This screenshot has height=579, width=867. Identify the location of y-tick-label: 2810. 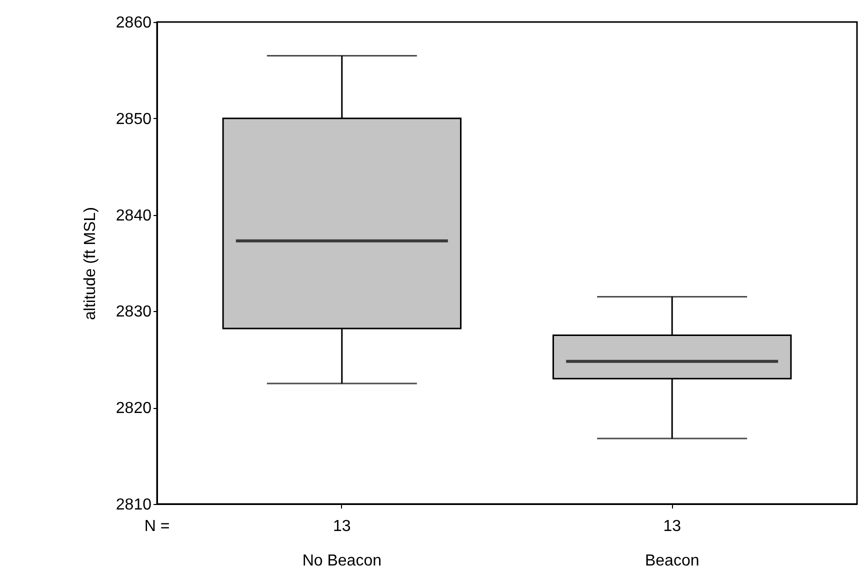
(134, 505).